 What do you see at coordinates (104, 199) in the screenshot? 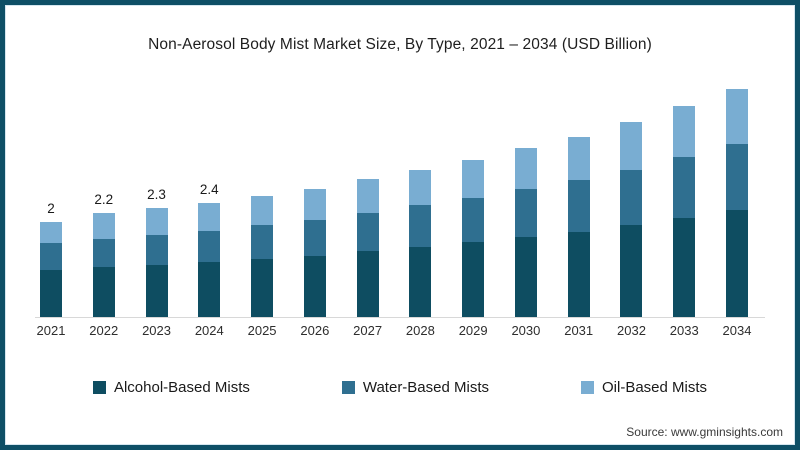
I see `bar-value-label: 2.2` at bounding box center [104, 199].